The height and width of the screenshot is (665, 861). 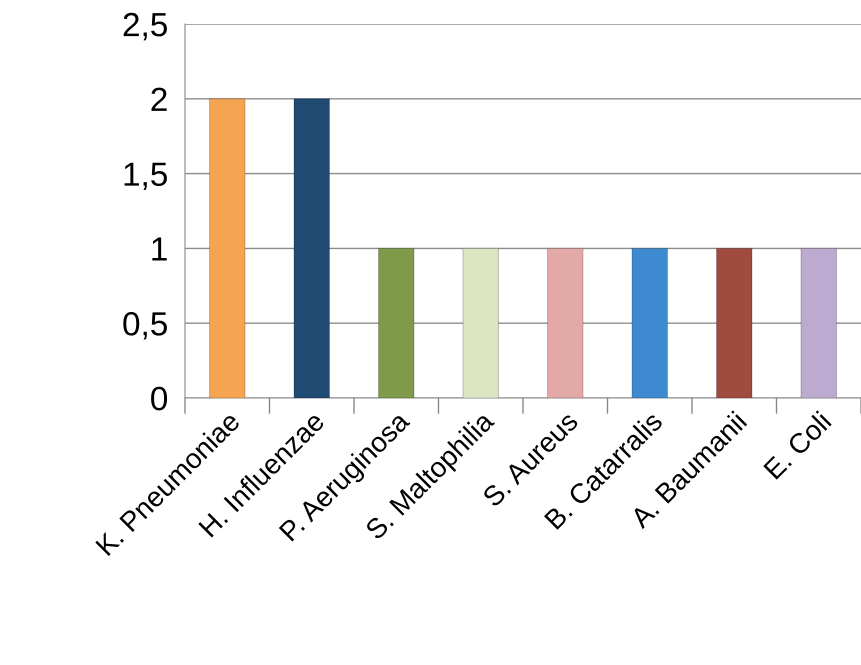 What do you see at coordinates (159, 398) in the screenshot?
I see `y-tick-label: 0` at bounding box center [159, 398].